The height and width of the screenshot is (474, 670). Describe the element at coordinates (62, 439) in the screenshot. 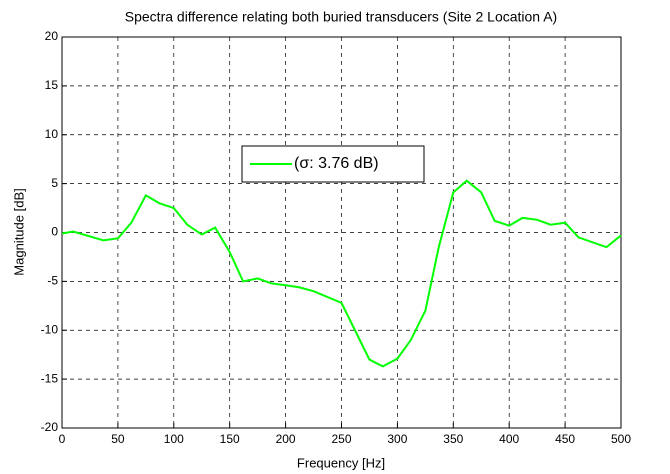

I see `x-tick-label: 0` at that location.